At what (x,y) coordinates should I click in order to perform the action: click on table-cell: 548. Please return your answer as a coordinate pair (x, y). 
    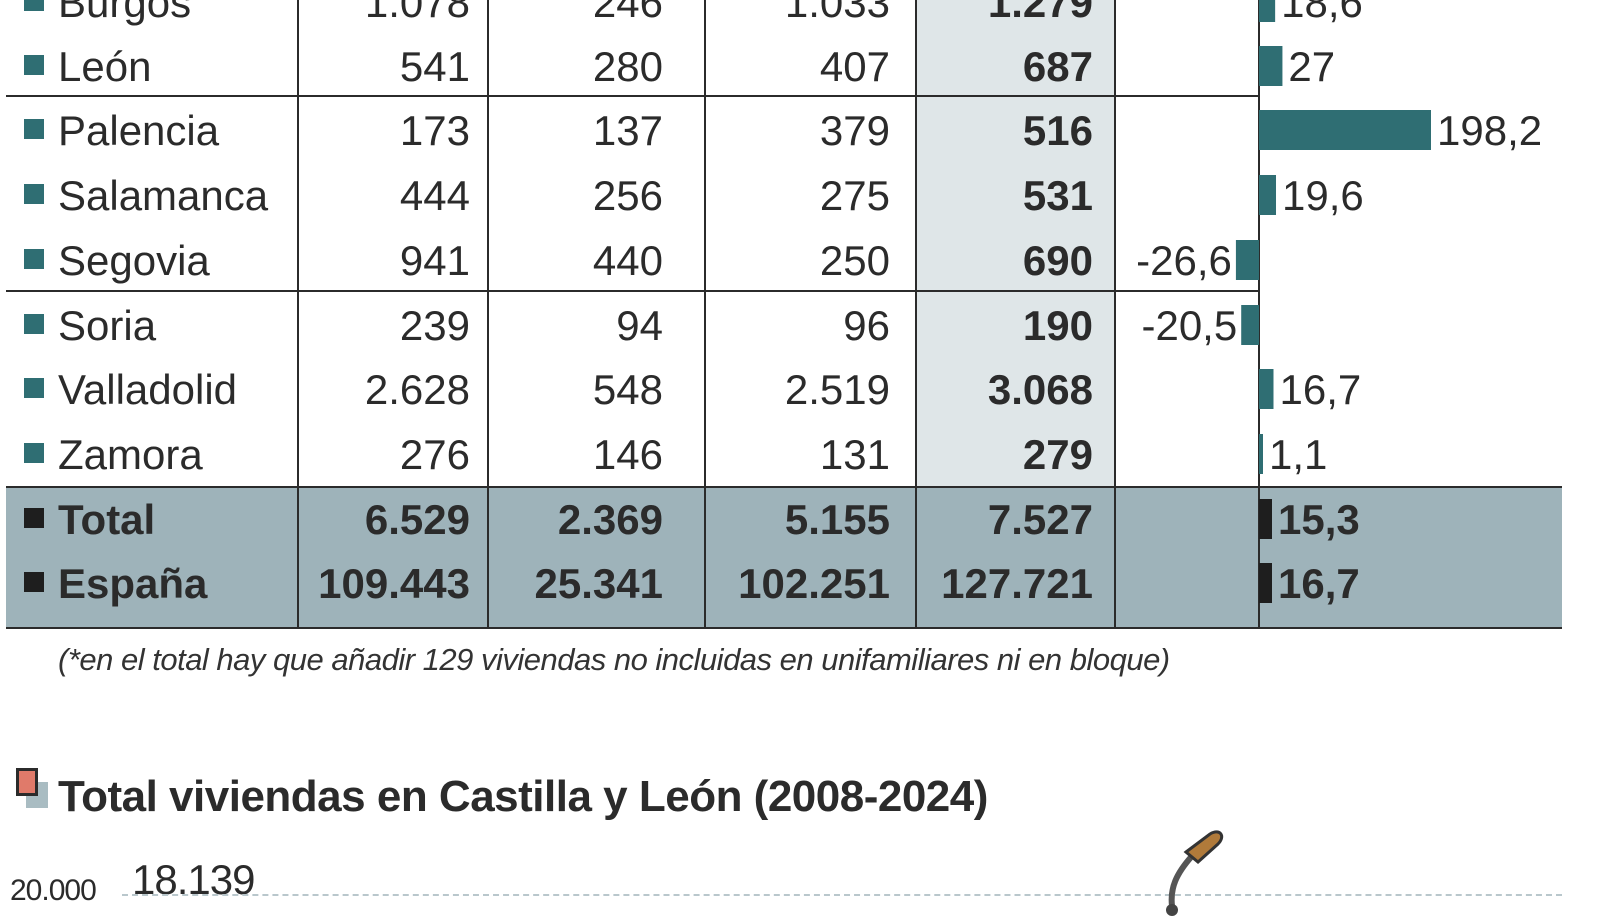
    Looking at the image, I should click on (628, 389).